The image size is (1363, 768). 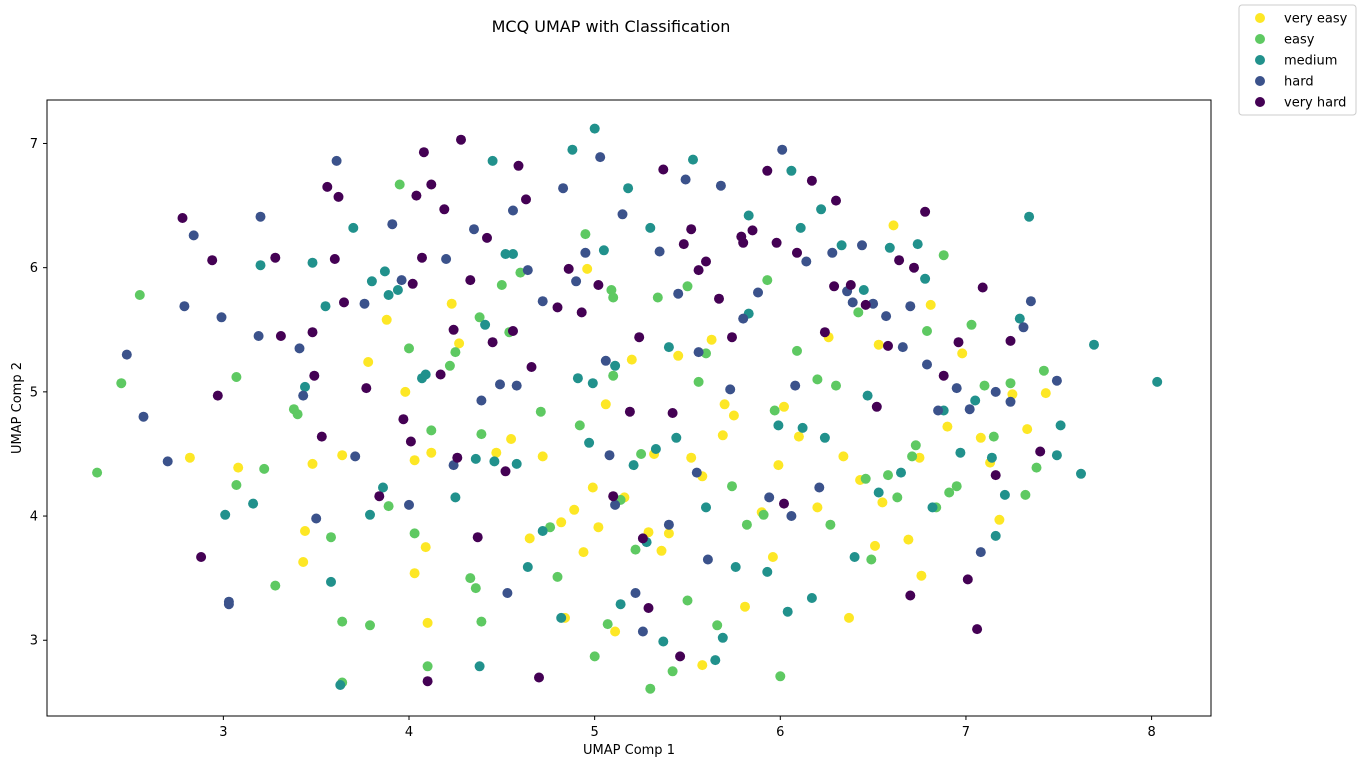 I want to click on legend-item: easy, so click(x=1285, y=40).